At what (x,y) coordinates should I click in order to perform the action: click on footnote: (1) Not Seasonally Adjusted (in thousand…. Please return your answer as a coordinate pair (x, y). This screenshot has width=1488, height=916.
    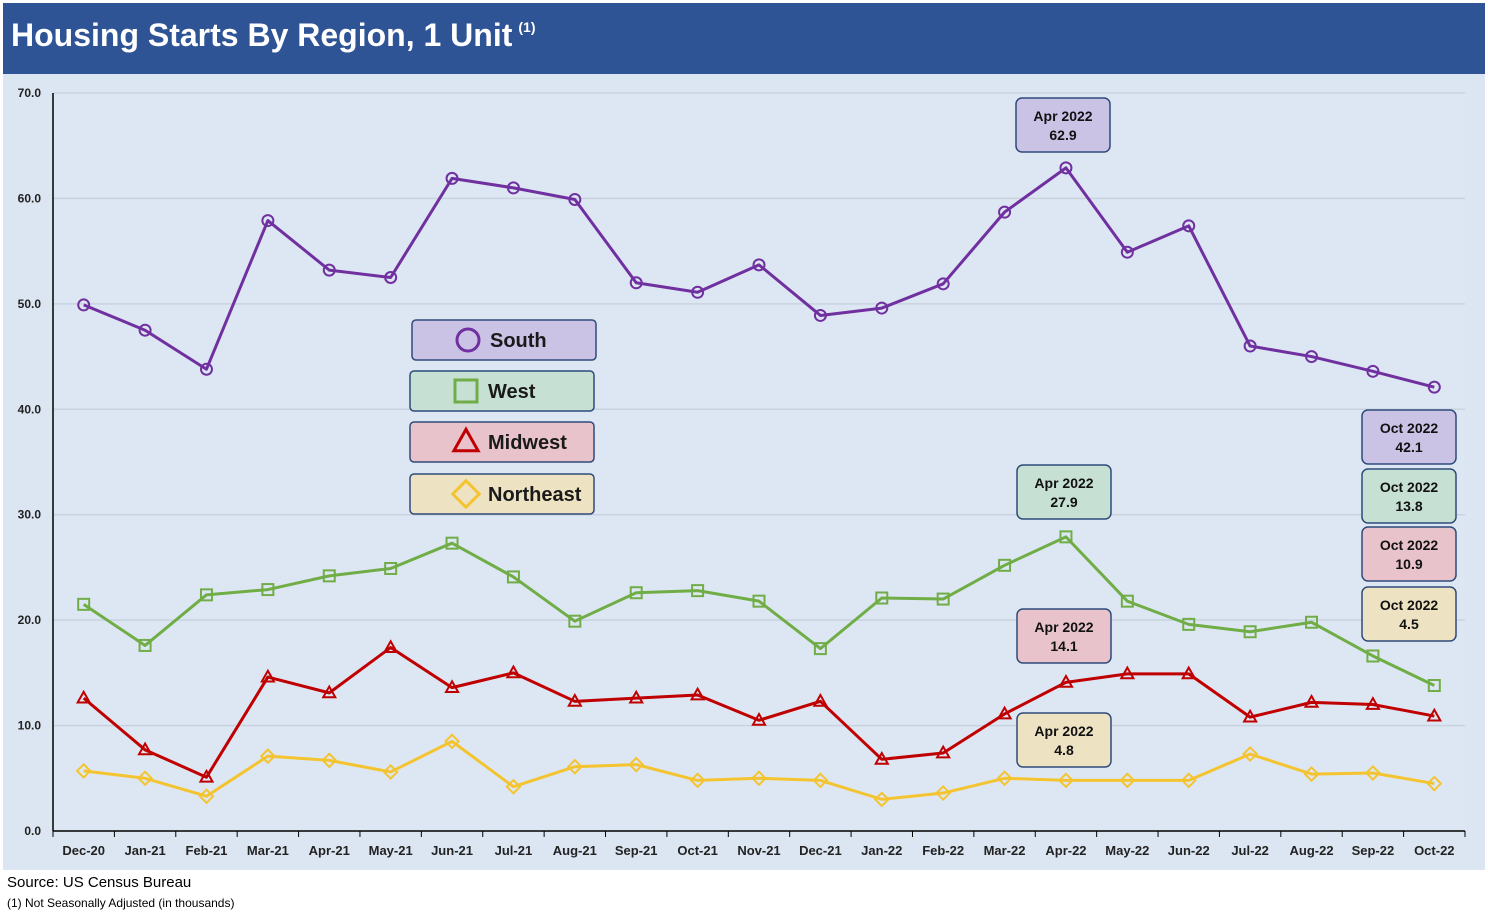
    Looking at the image, I should click on (121, 903).